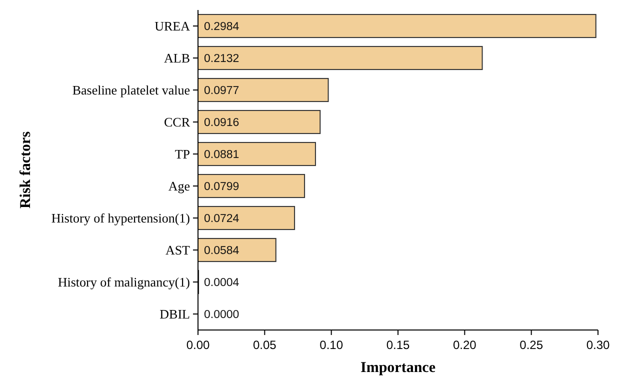  I want to click on data-label: 0.2132, so click(222, 59).